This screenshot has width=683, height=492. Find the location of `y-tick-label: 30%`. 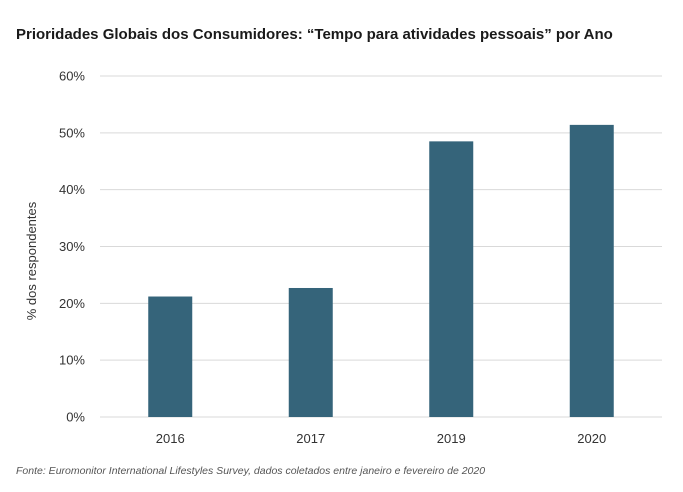

y-tick-label: 30% is located at coordinates (72, 246).